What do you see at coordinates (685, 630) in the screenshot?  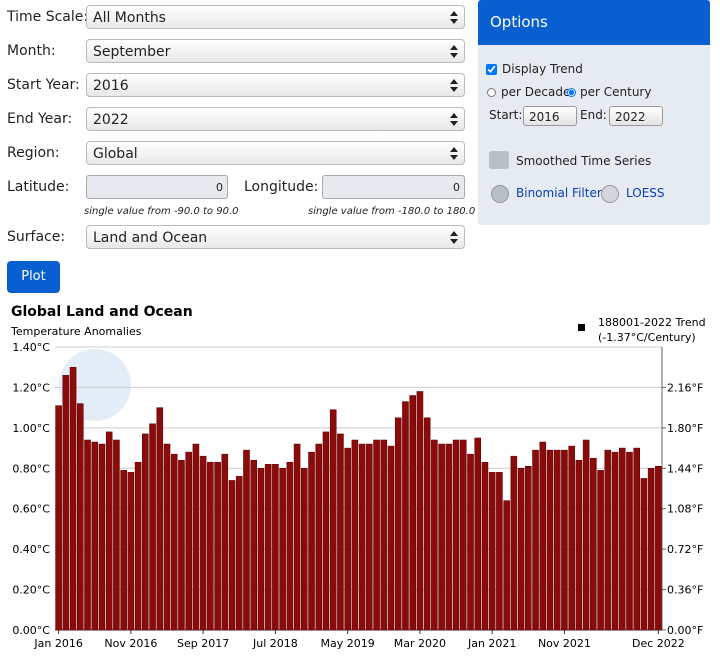 I see `y2-tick-label: 0.00°F` at bounding box center [685, 630].